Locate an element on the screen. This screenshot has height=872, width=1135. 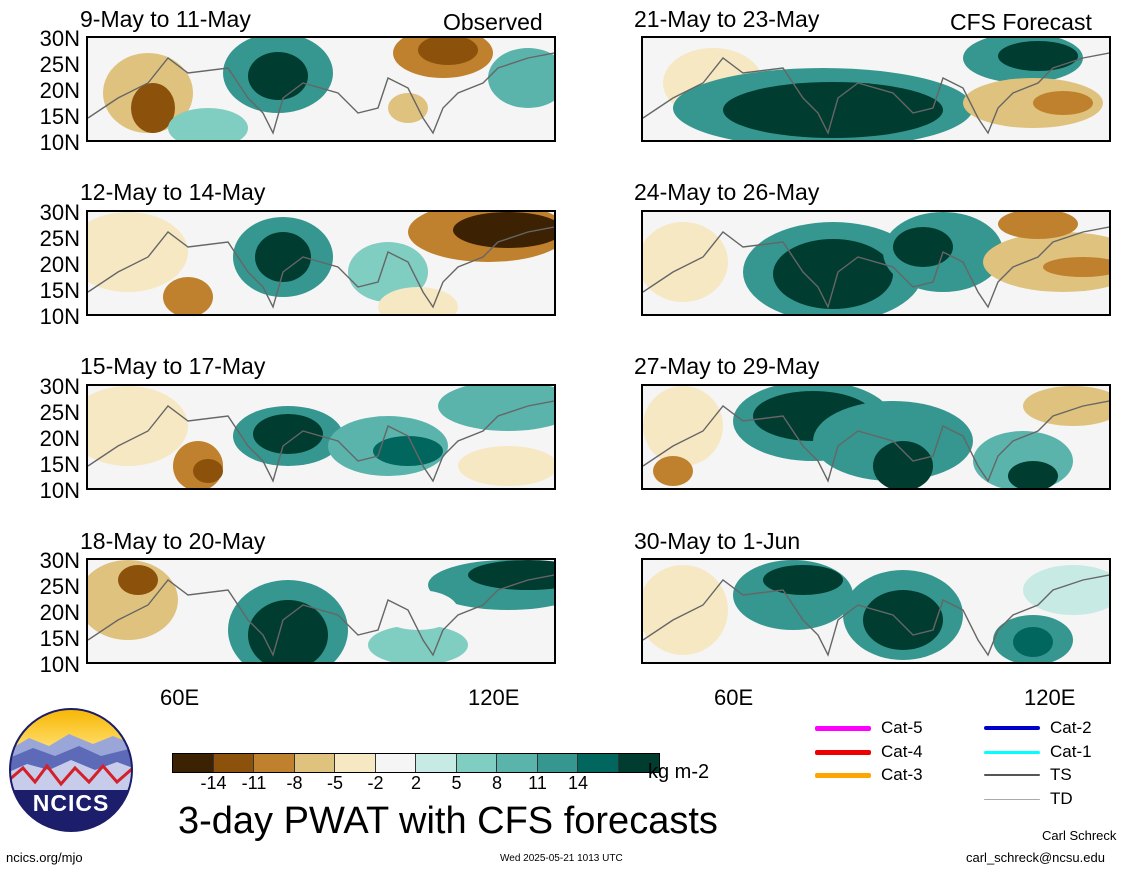
panel-title: 18-May to 20-May is located at coordinates (173, 541).